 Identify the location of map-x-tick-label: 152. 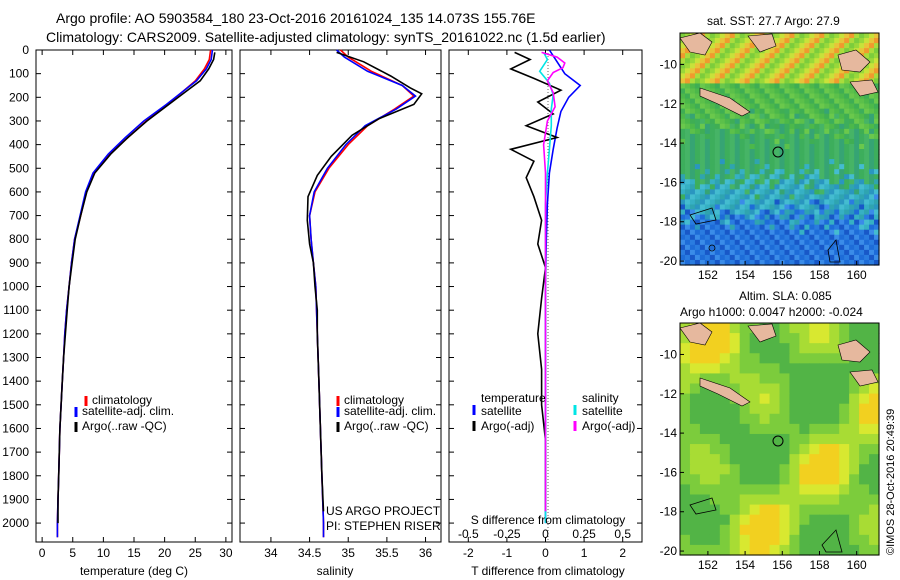
(708, 565).